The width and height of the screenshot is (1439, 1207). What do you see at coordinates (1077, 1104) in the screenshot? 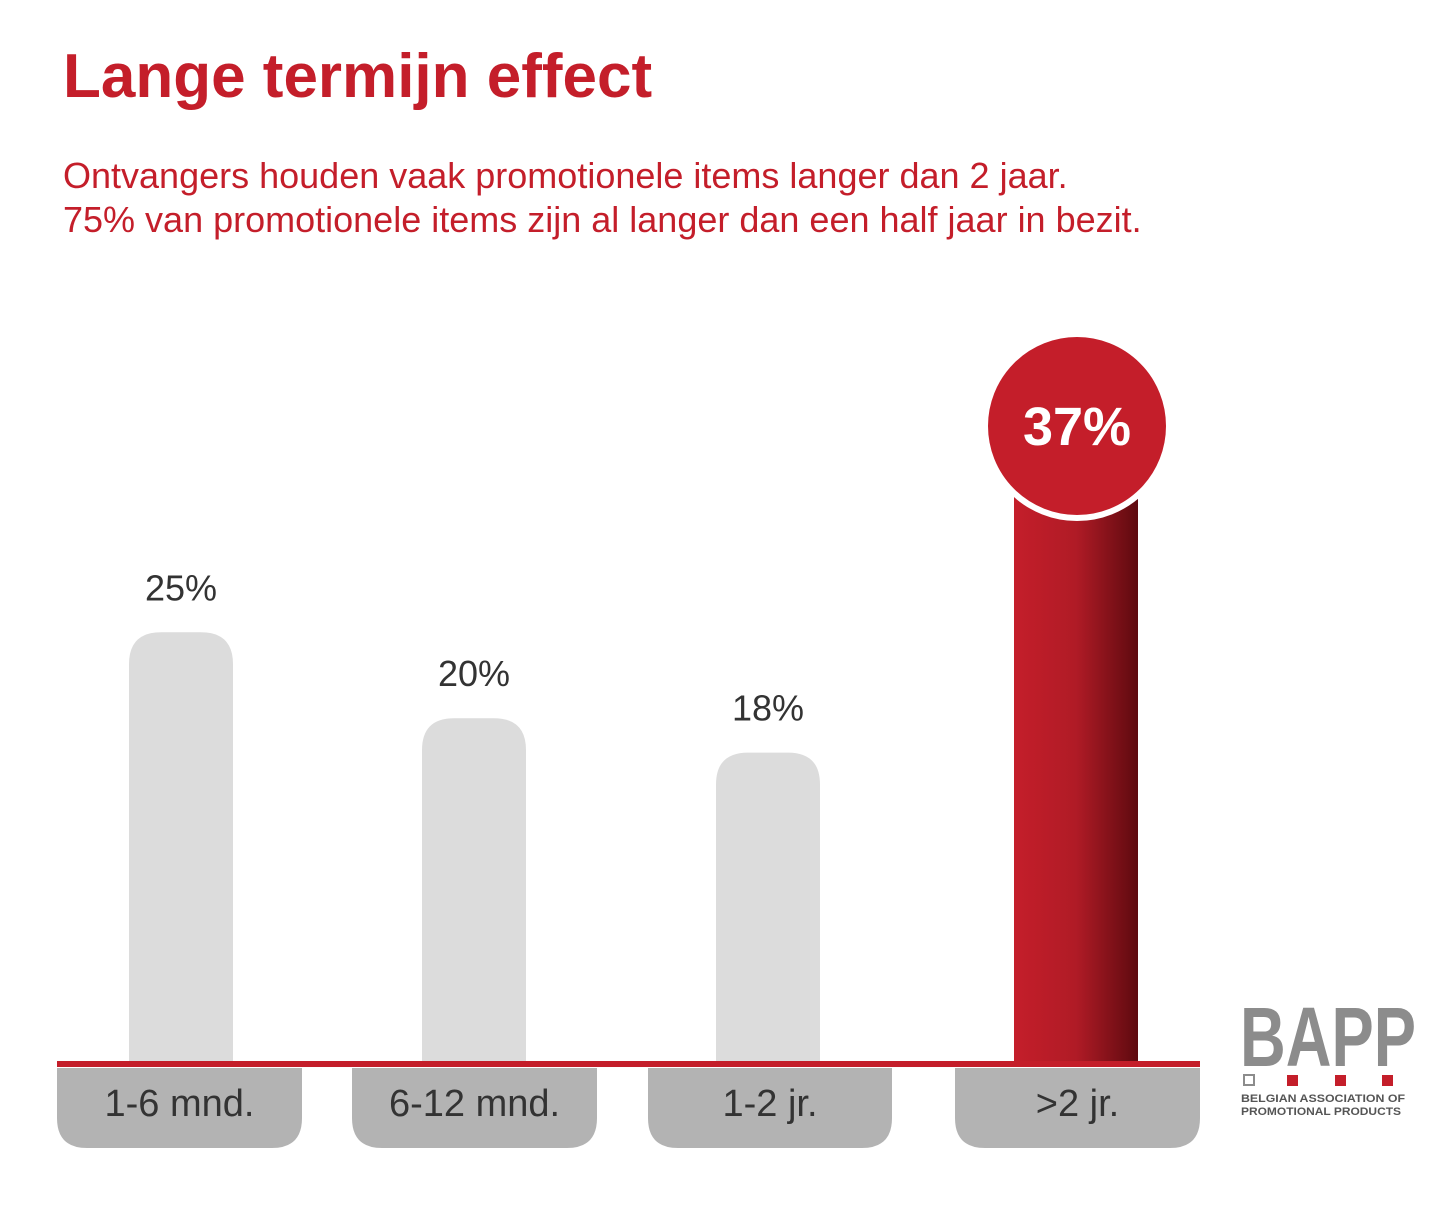
I see `x-tick-label: >2 jr.` at bounding box center [1077, 1104].